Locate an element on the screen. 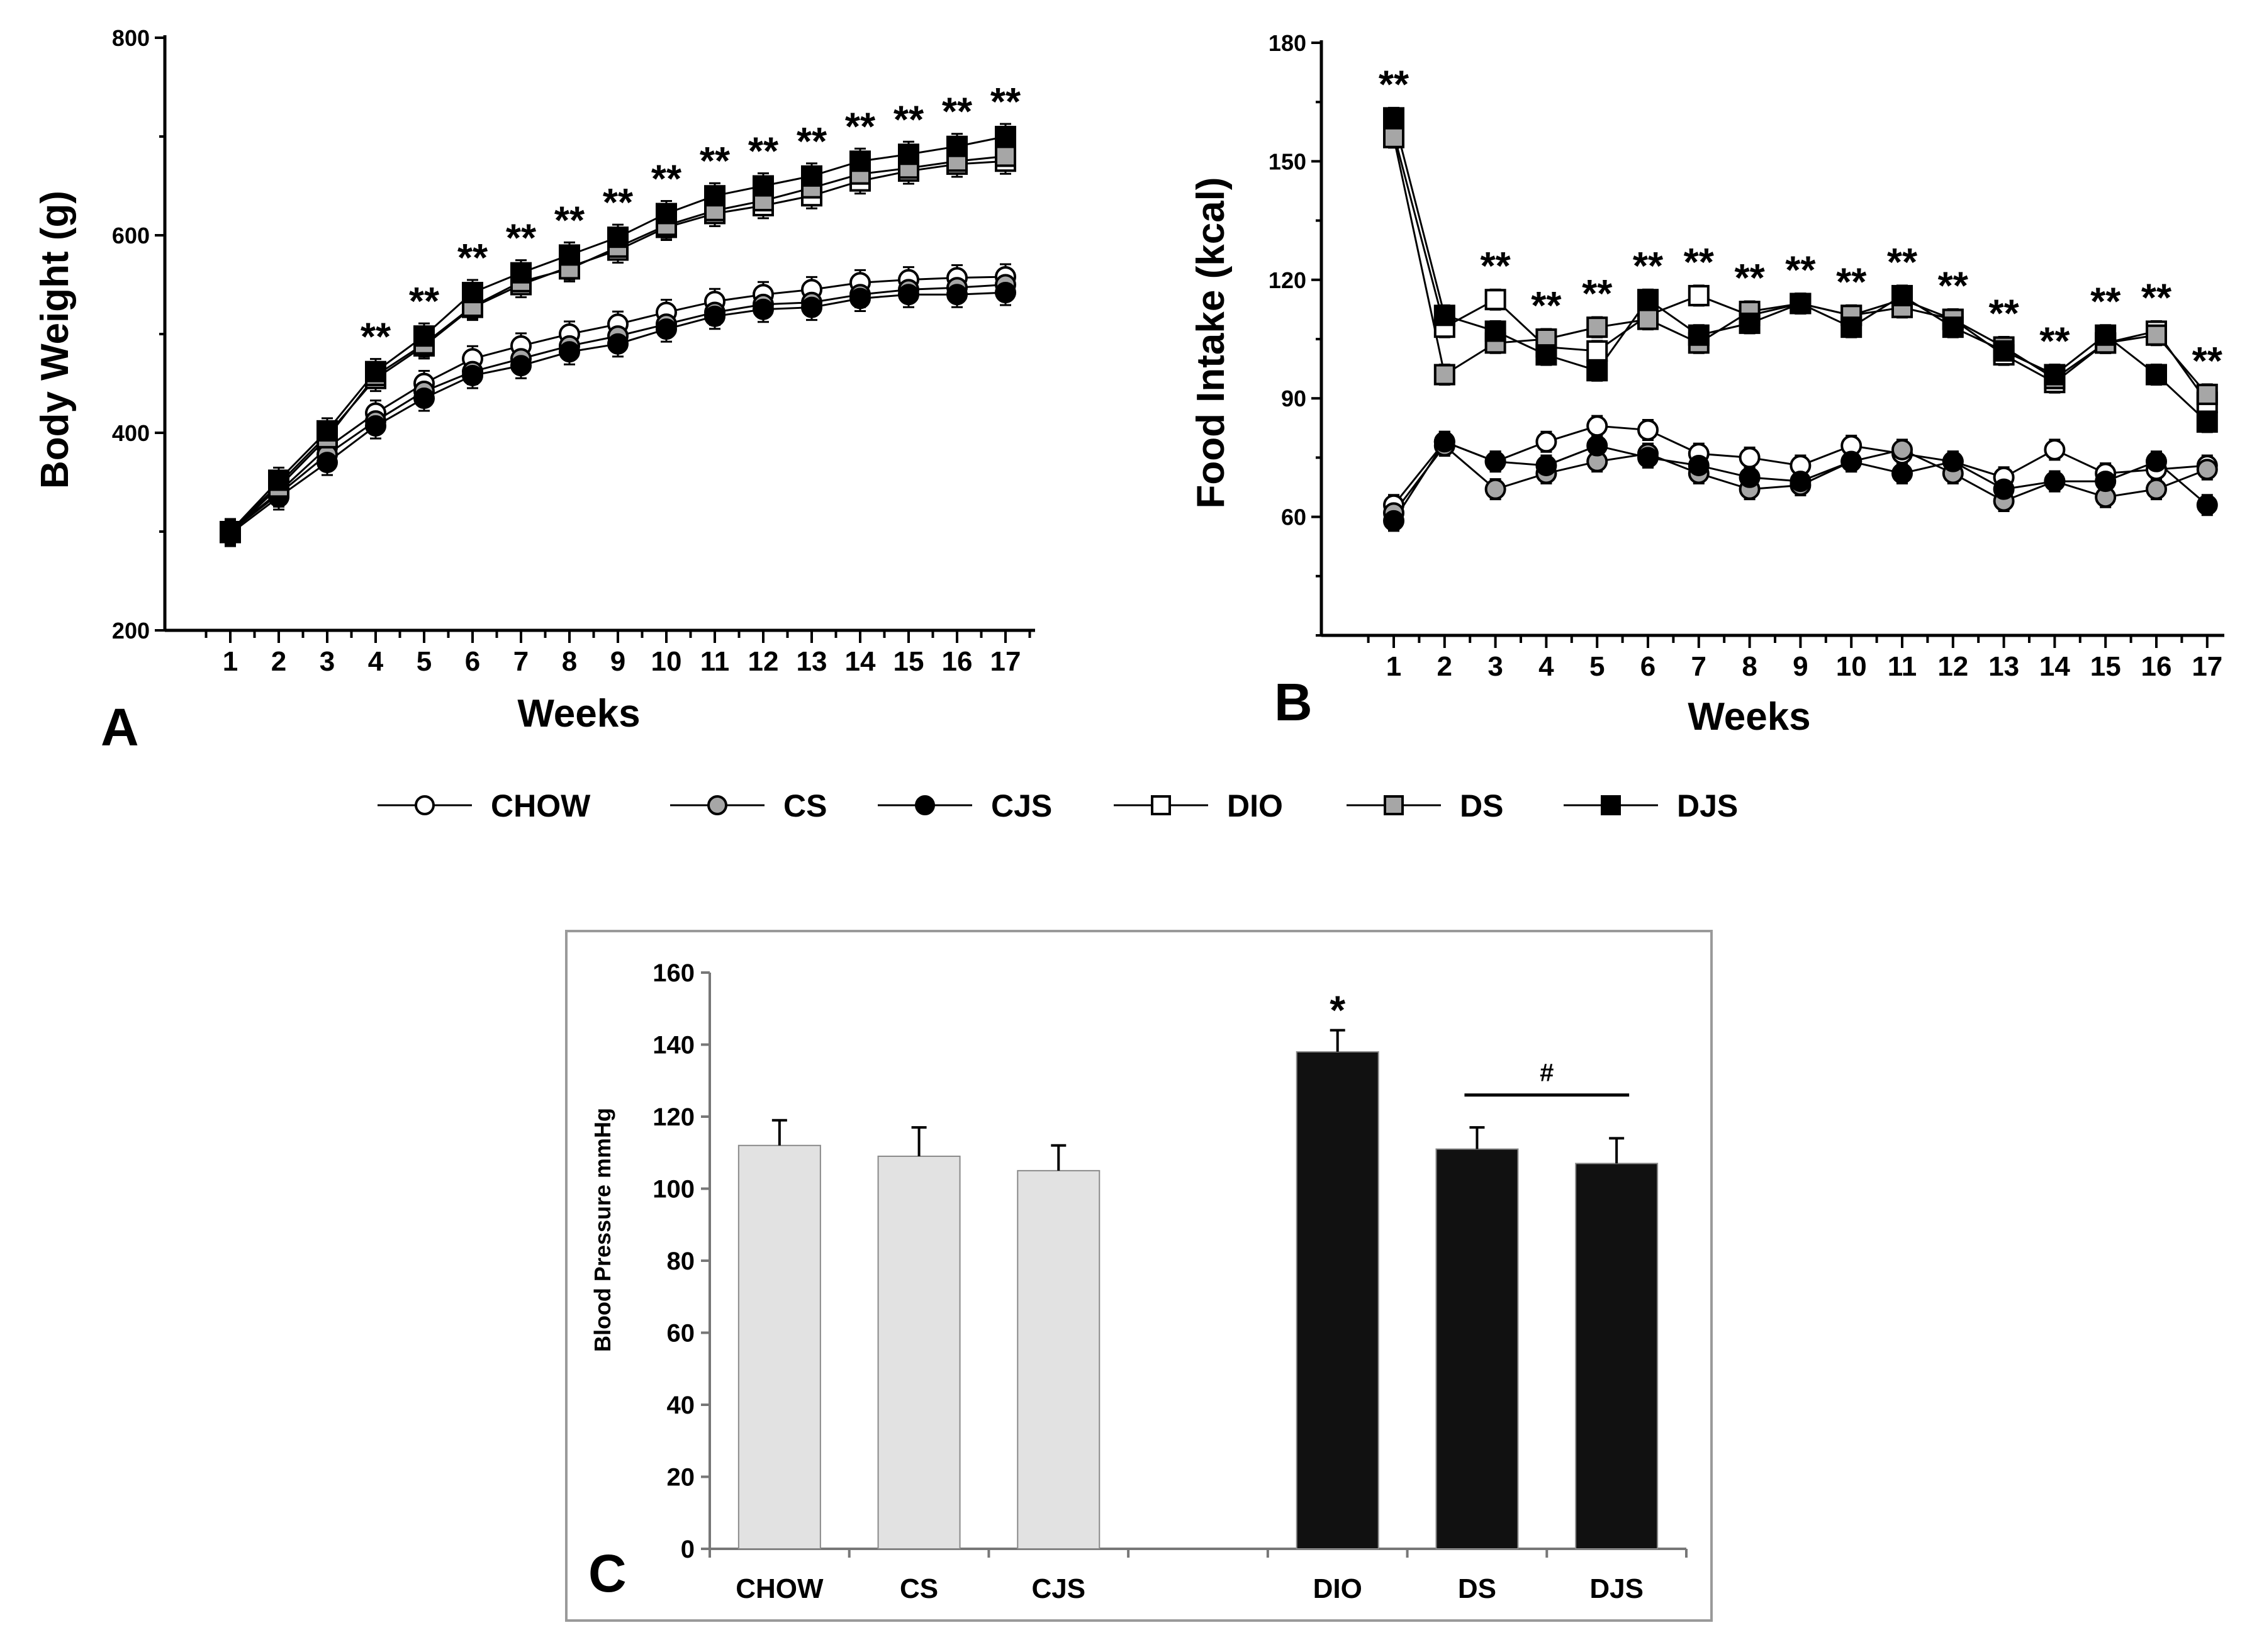 This screenshot has width=2252, height=1652. panel-a-x-axis-title: Weeks is located at coordinates (578, 713).